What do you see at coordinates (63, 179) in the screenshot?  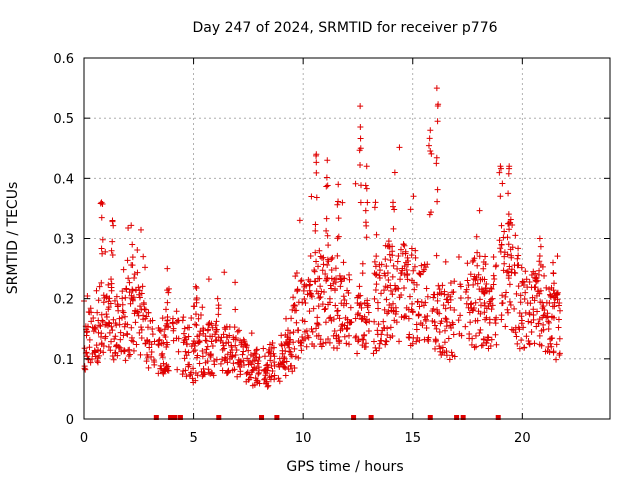 I see `y-tick-label: 0.4` at bounding box center [63, 179].